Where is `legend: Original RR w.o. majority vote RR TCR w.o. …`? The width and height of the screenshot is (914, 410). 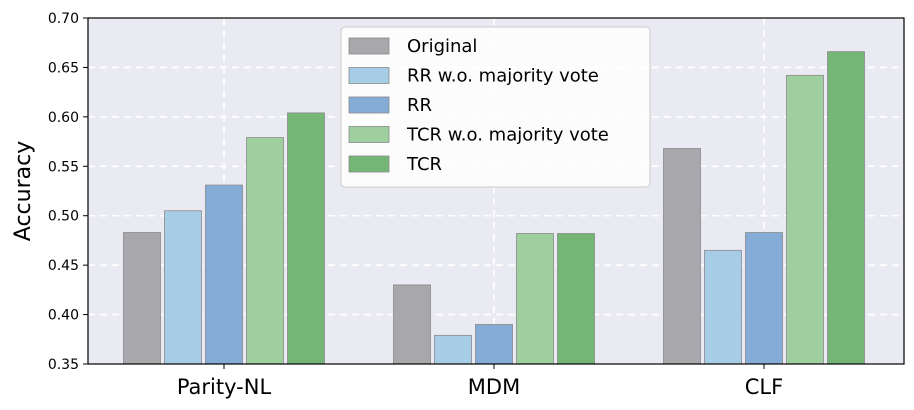
legend: Original RR w.o. majority vote RR TCR w.o. … is located at coordinates (495, 107).